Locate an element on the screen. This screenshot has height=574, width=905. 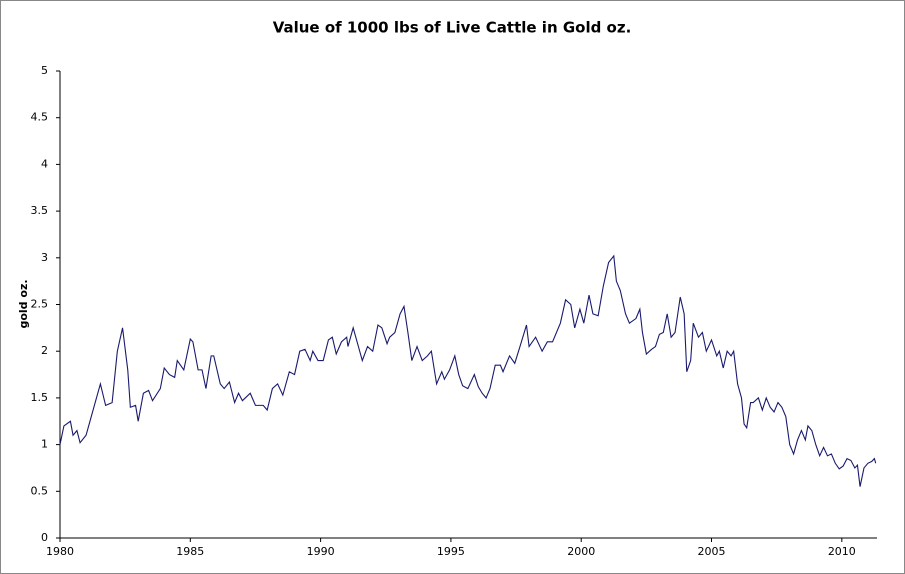
x-tick-label: 2000 is located at coordinates (581, 551).